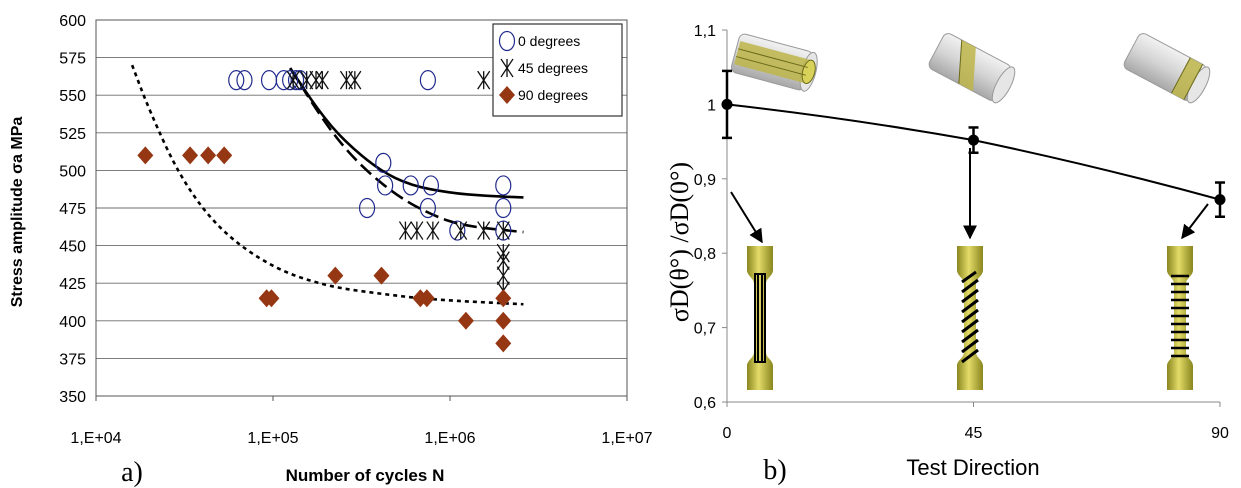  I want to click on panel-a-x-tick-labels: 1,E+04 1,E+05 1,E+06 1,E+07, so click(361, 421).